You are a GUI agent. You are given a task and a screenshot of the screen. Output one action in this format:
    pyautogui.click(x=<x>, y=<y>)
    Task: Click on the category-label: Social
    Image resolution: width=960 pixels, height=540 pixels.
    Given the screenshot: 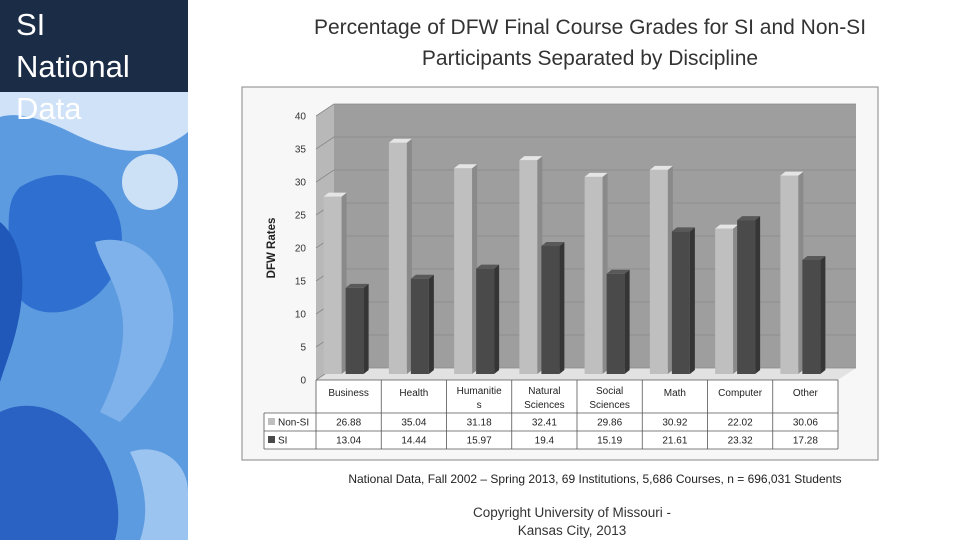 What is the action you would take?
    pyautogui.click(x=609, y=391)
    